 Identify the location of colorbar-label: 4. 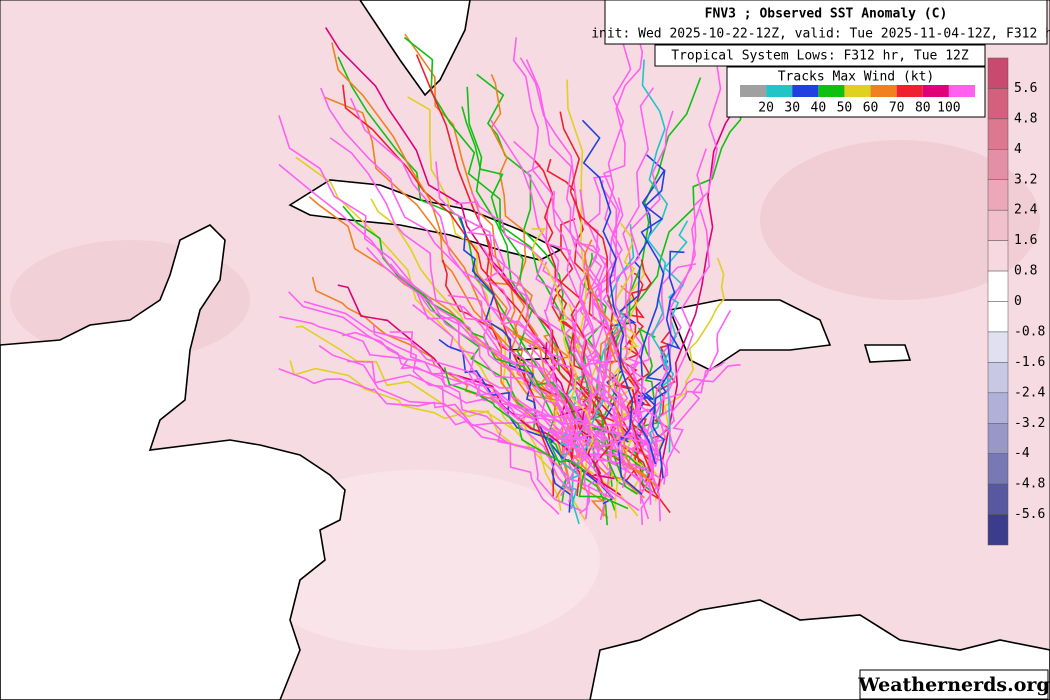
(1018, 149).